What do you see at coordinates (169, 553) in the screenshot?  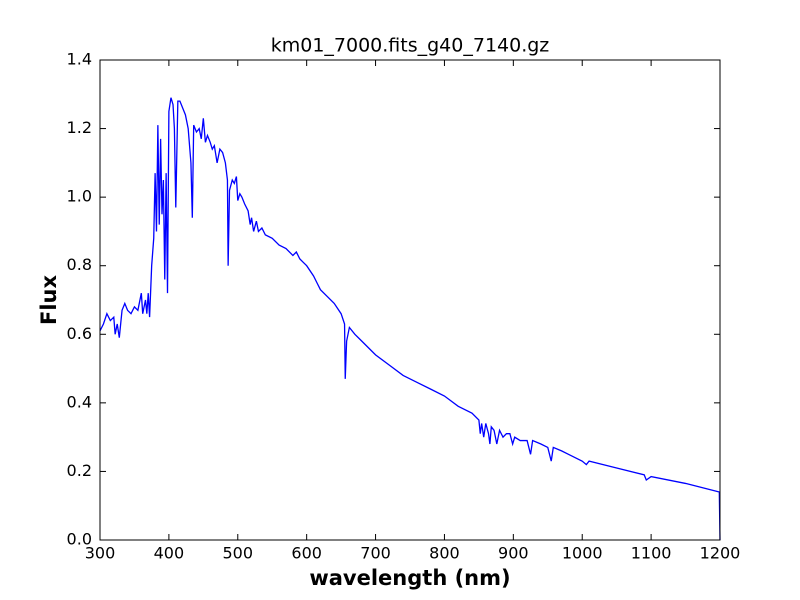 I see `x-tick-label: 400` at bounding box center [169, 553].